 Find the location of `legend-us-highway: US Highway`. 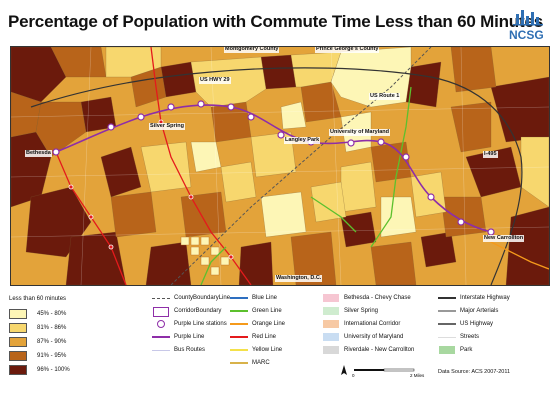

legend-us-highway: US Highway is located at coordinates (464, 324).